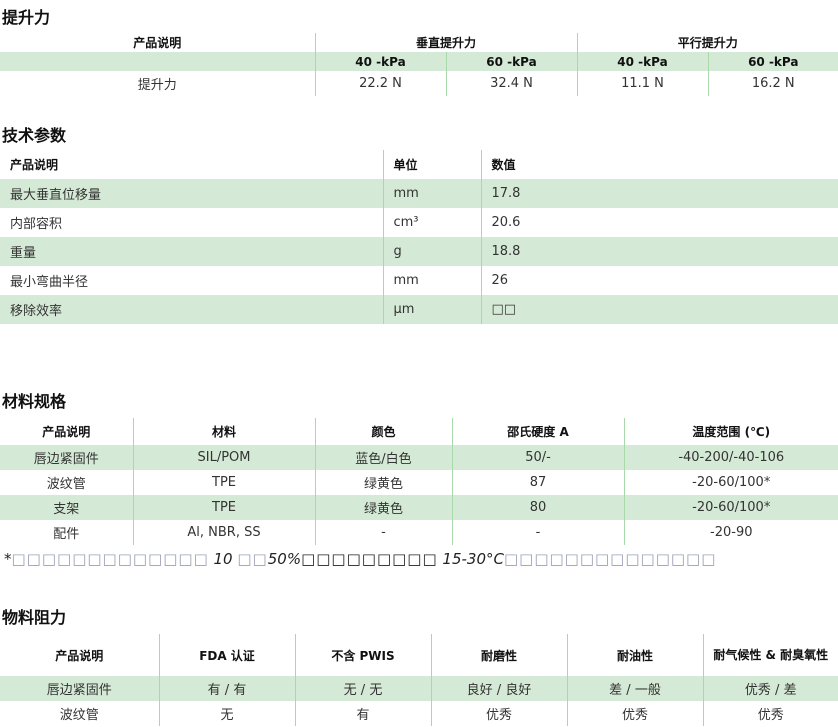 This screenshot has width=838, height=727. I want to click on table-row: 唇边紧固件 SIL/POM 蓝色/白色 50/- -40-200/-40-106, so click(419, 457).